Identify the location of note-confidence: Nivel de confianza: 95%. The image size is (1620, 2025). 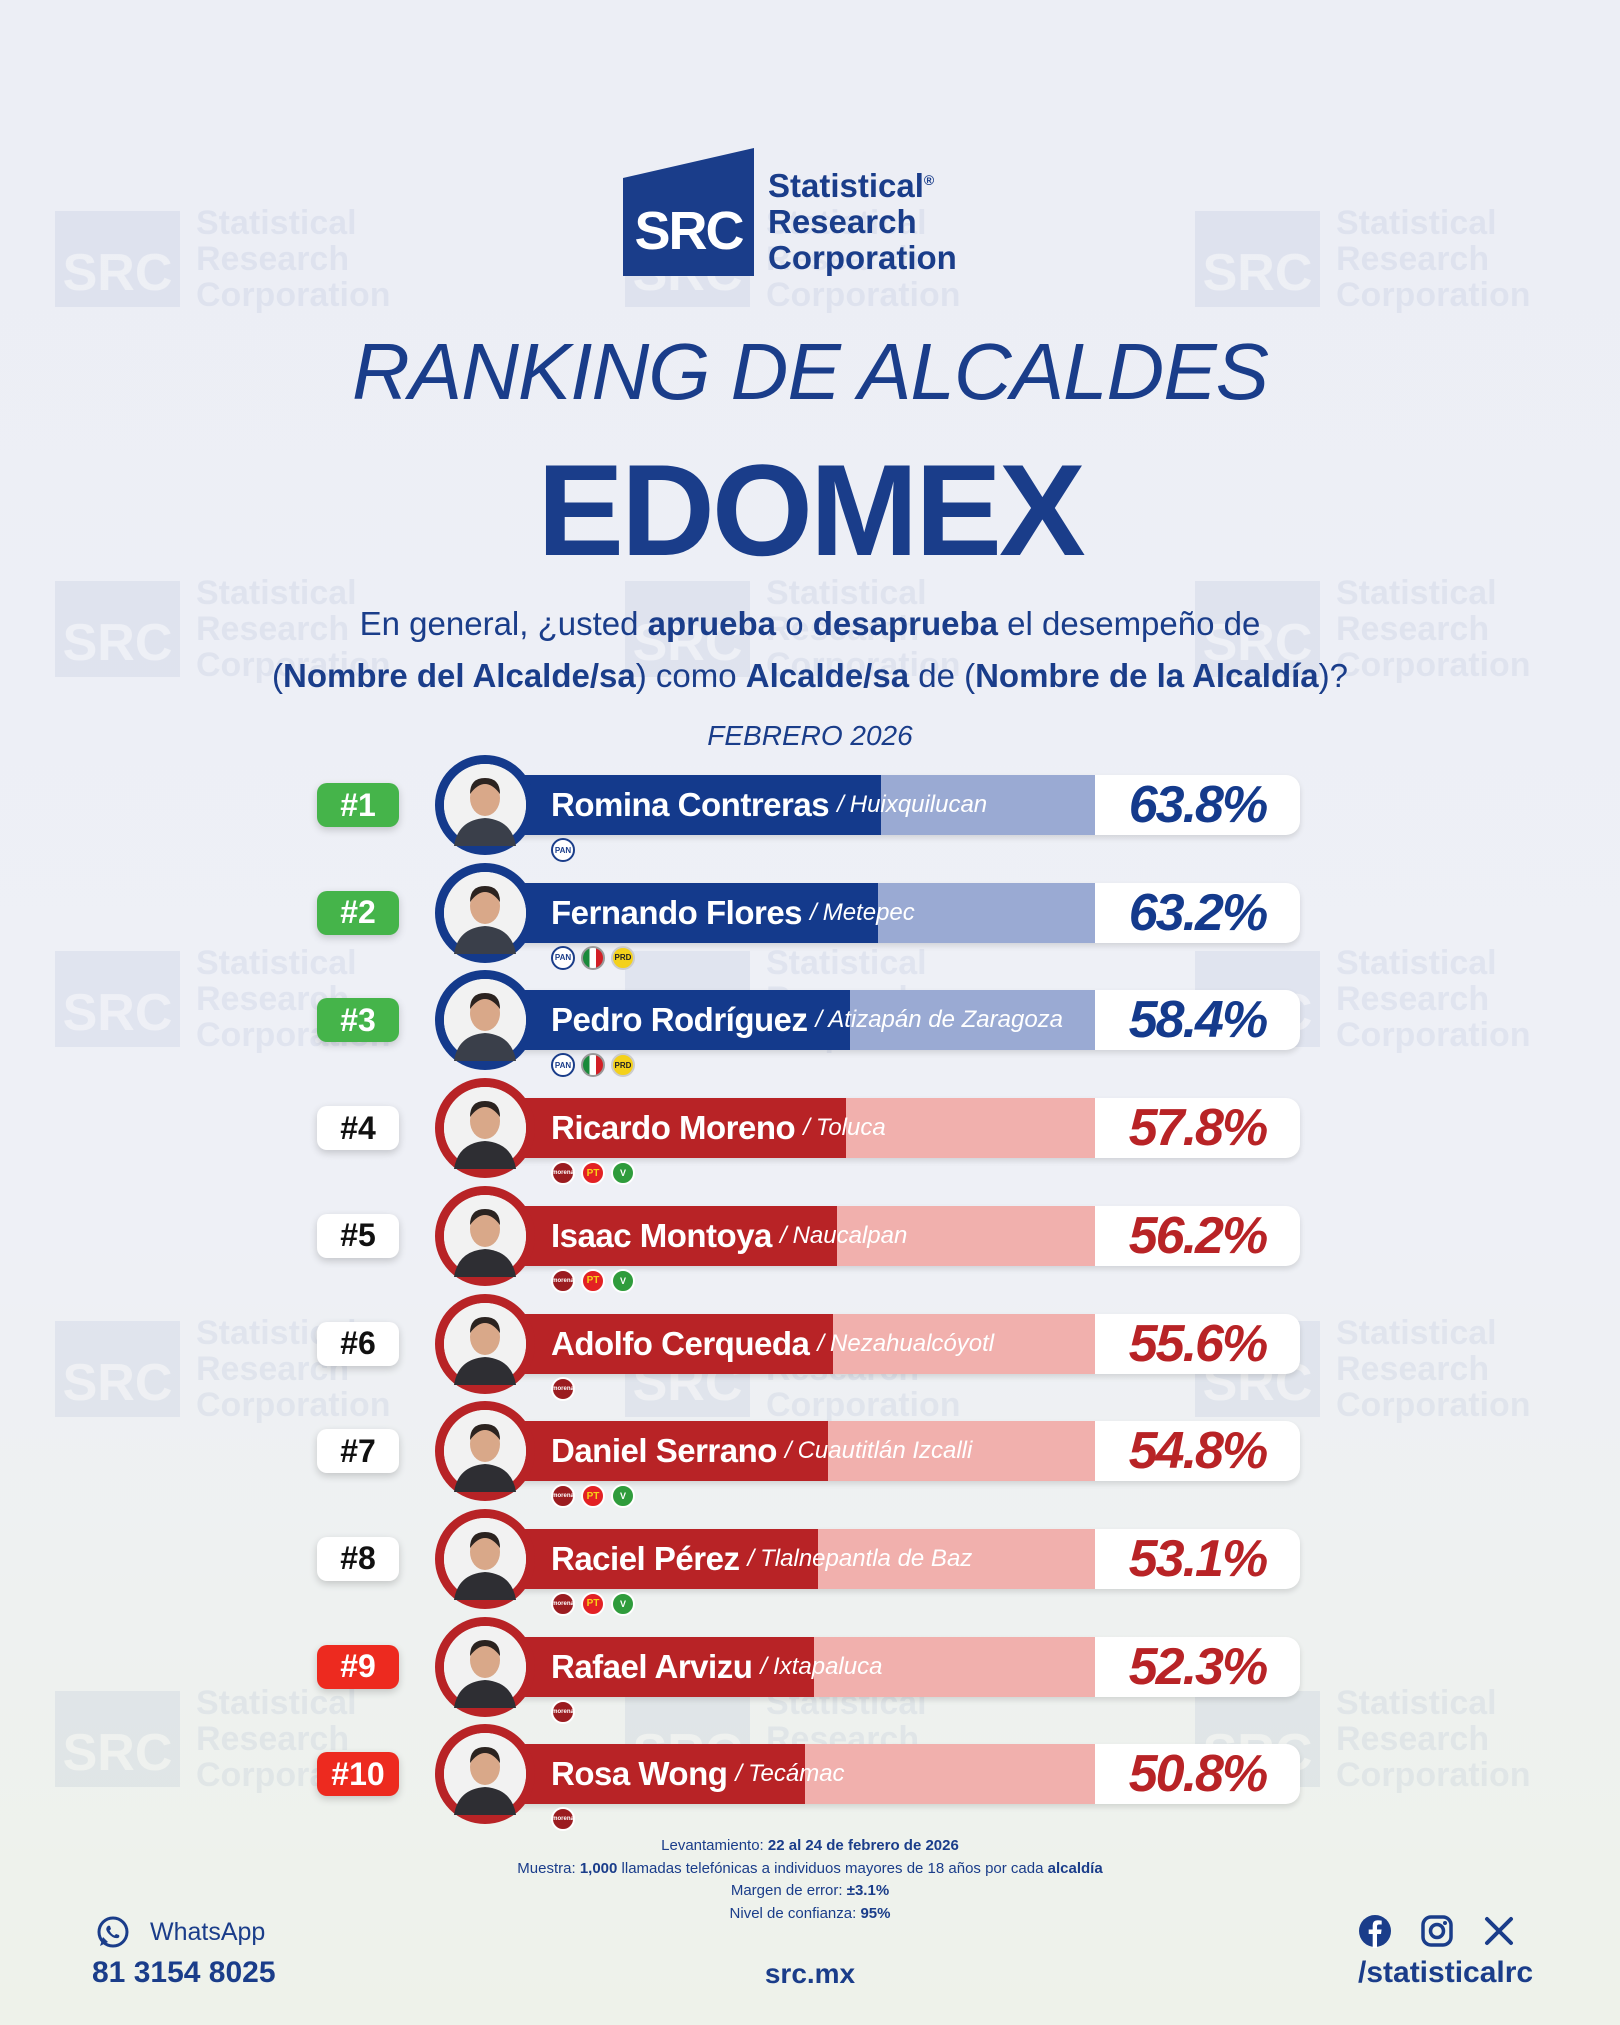
(810, 1913).